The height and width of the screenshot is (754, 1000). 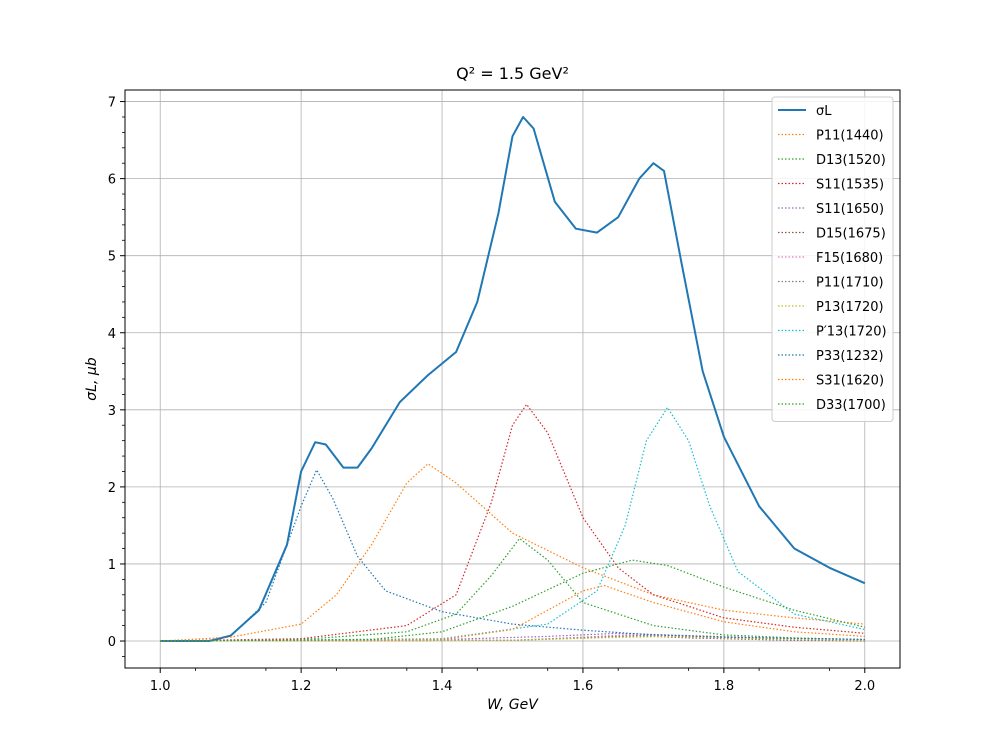 I want to click on legend-label-0: σL, so click(x=824, y=111).